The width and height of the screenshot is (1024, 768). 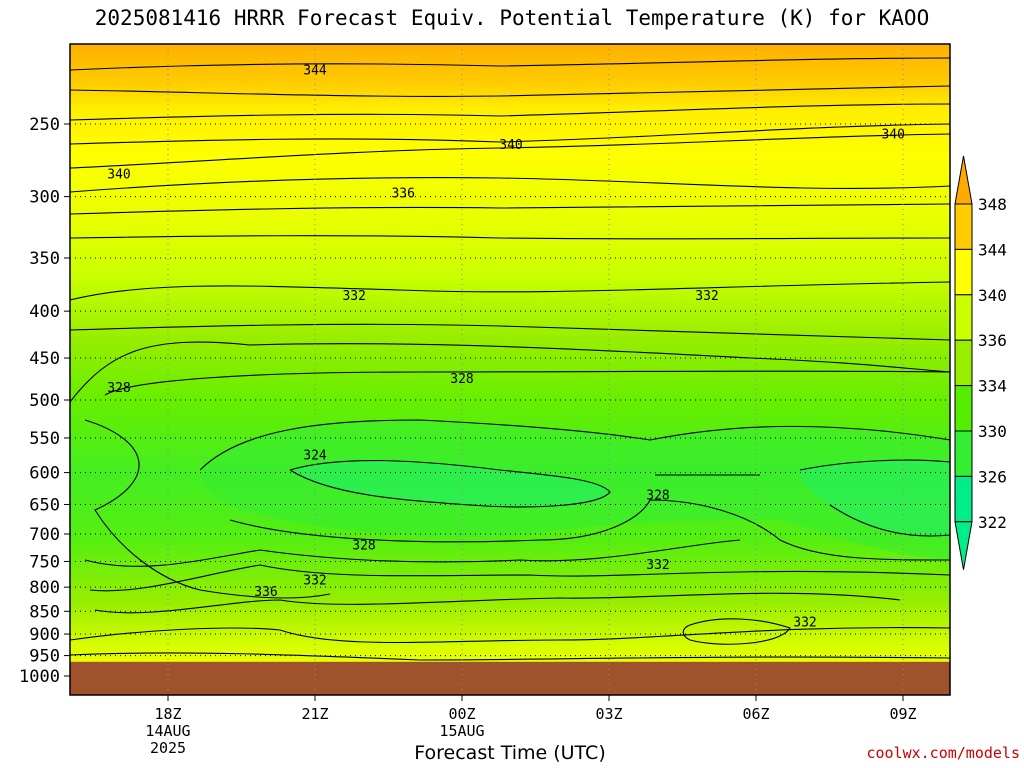 What do you see at coordinates (992, 522) in the screenshot?
I see `colorbar-label: 322` at bounding box center [992, 522].